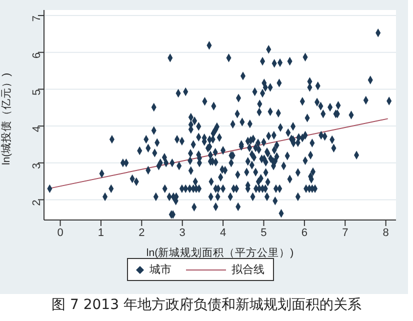  I want to click on x-tick-label: 1, so click(101, 232).